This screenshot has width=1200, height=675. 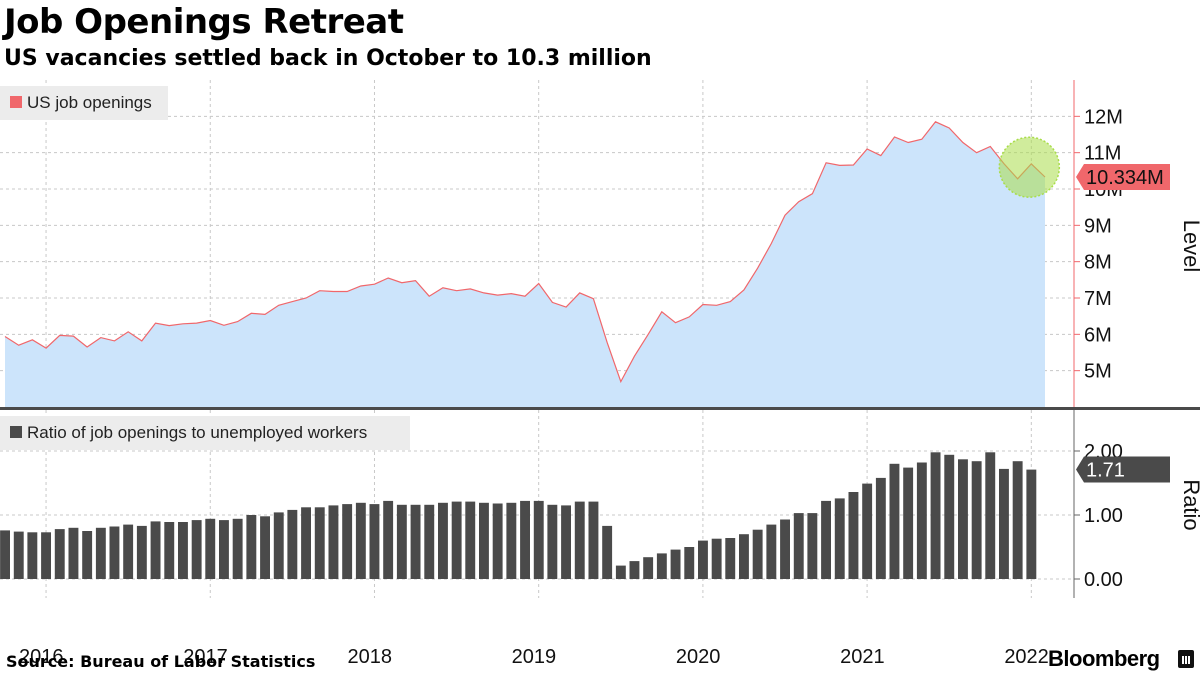 What do you see at coordinates (1029, 167) in the screenshot?
I see `highlight-circle` at bounding box center [1029, 167].